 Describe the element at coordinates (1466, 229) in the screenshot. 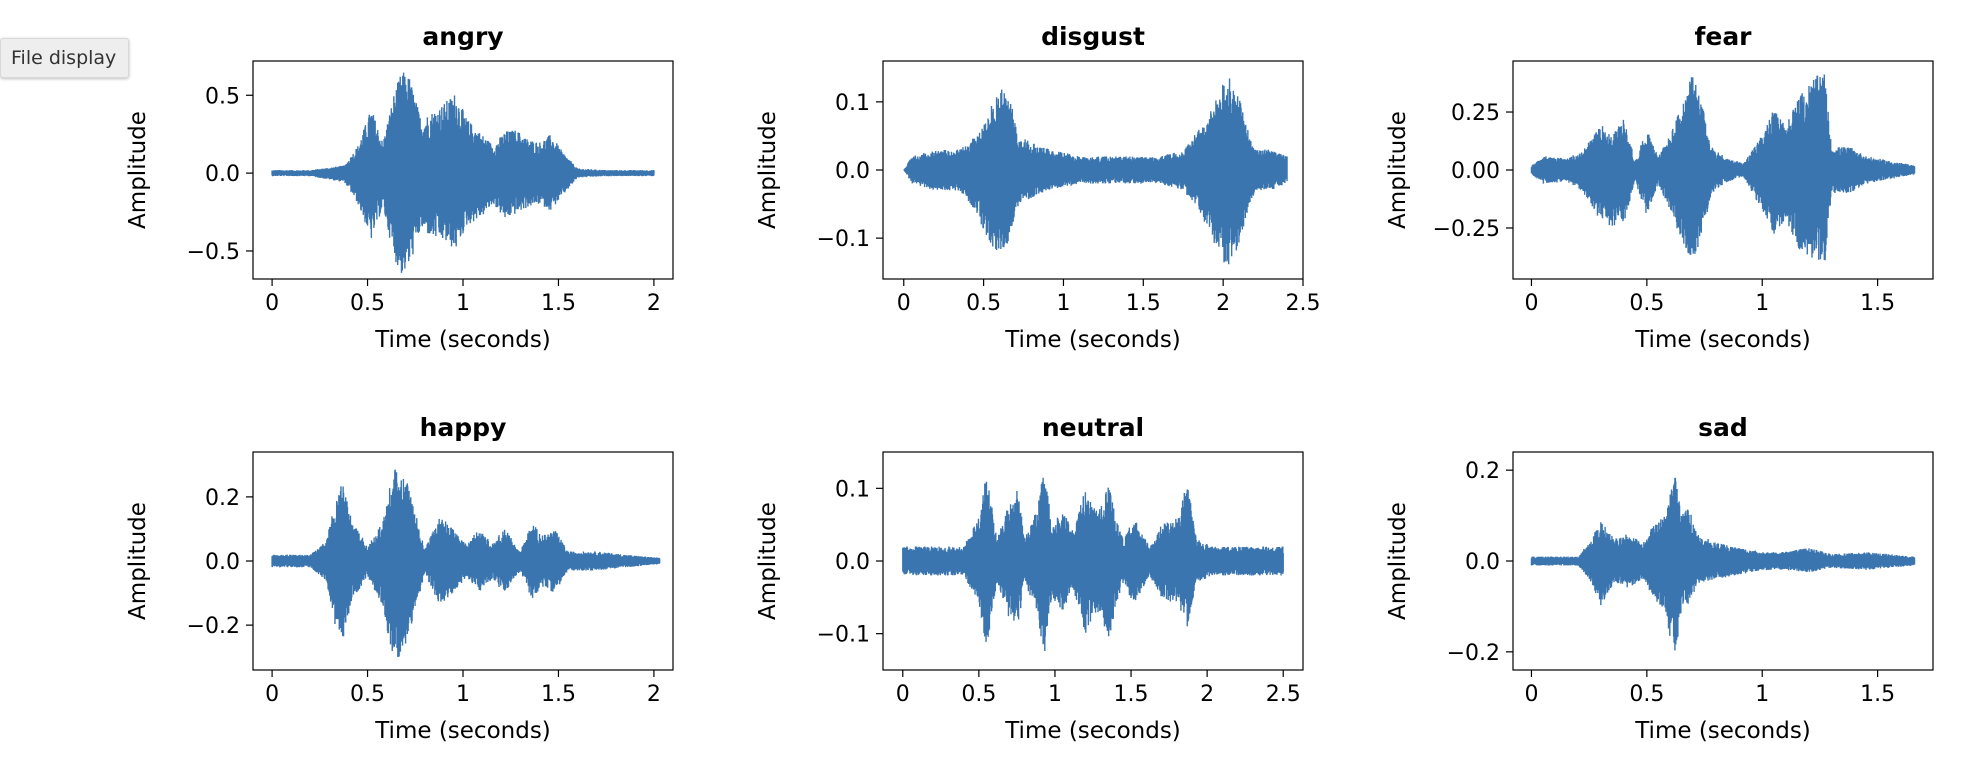

I see `y-tick-label: −0.25` at that location.